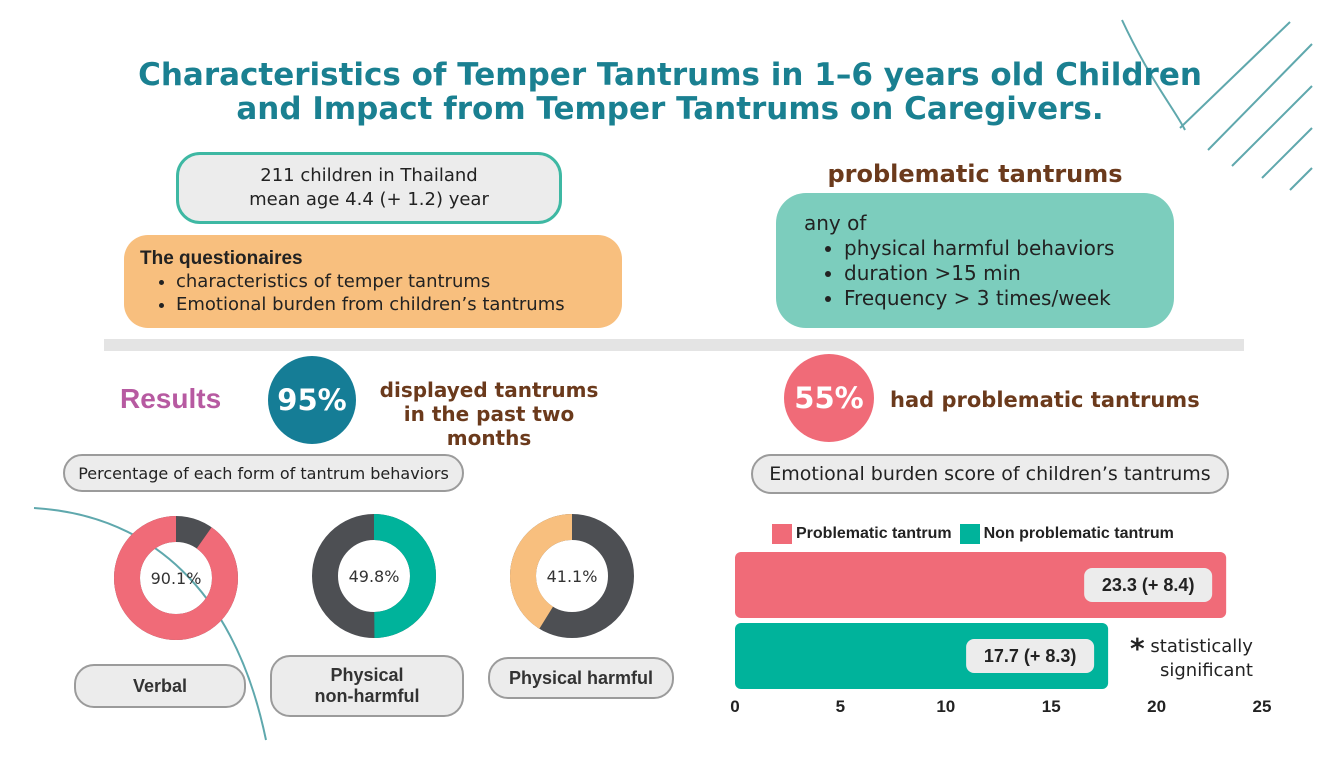 This screenshot has width=1340, height=761. I want to click on x-tick-label: 0, so click(734, 706).